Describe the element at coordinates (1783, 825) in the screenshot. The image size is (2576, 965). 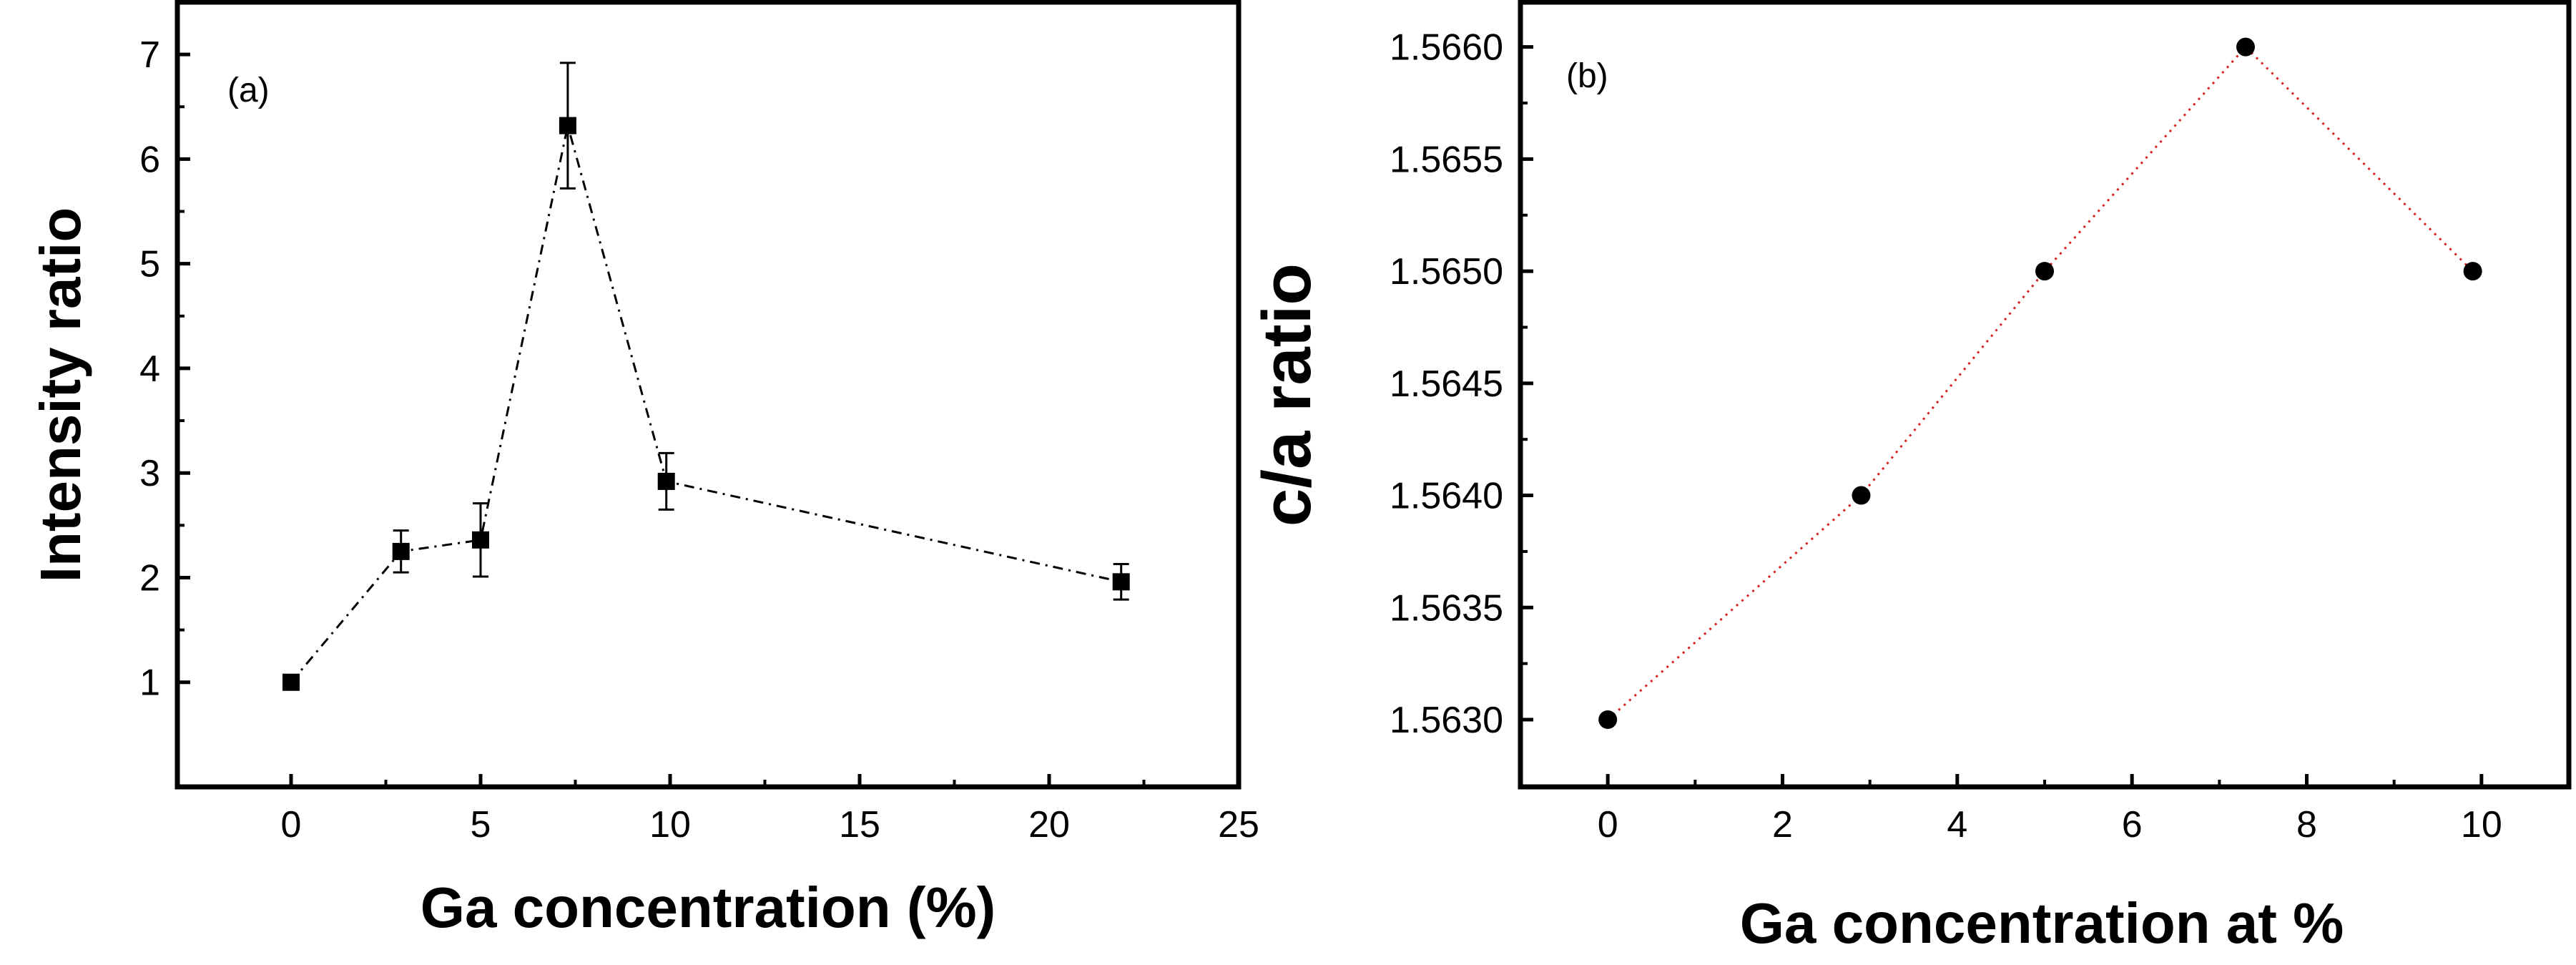
I see `x-tick-label: 2` at that location.